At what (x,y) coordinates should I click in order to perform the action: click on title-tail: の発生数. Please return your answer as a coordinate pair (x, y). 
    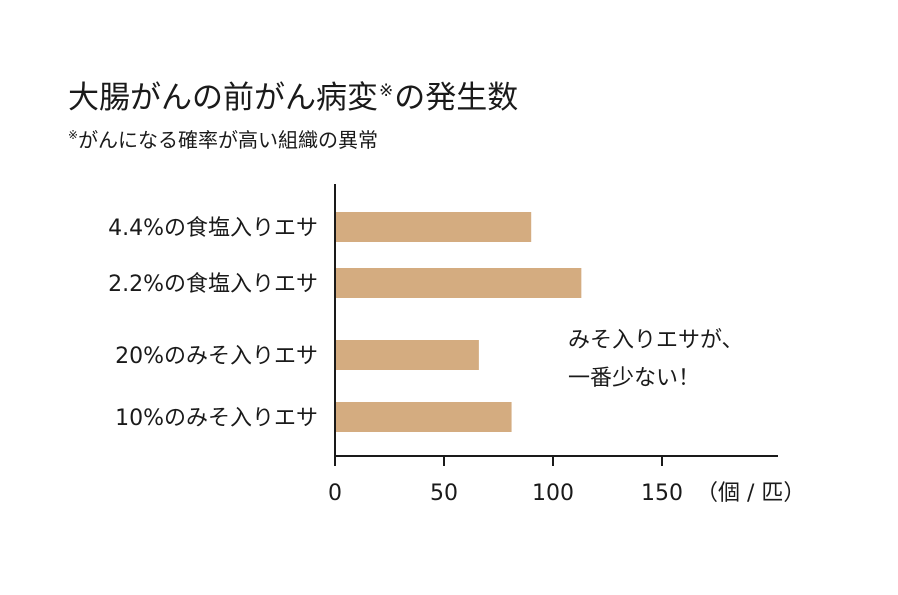
    Looking at the image, I should click on (456, 98).